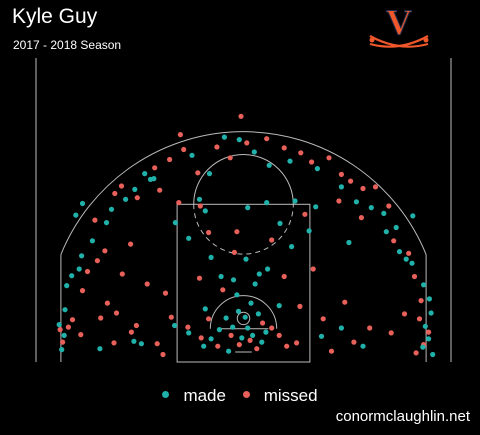  I want to click on credit-text: conormclaughlin.net, so click(402, 416).